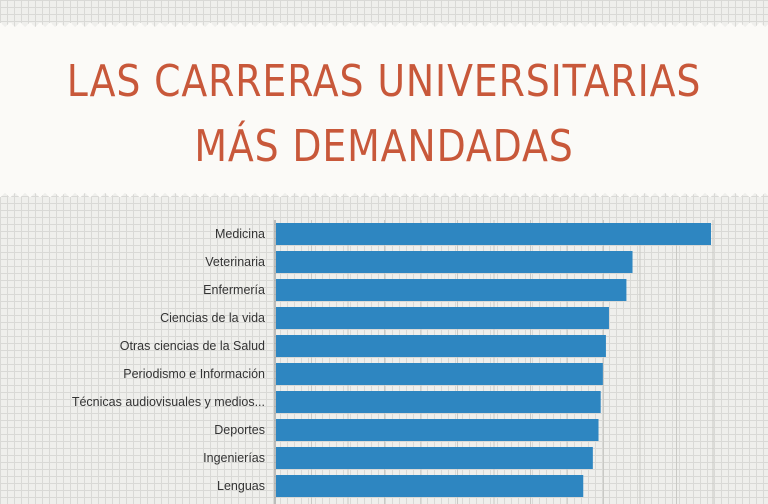 Image resolution: width=768 pixels, height=504 pixels. I want to click on category-label: Ciencias de la vida, so click(212, 318).